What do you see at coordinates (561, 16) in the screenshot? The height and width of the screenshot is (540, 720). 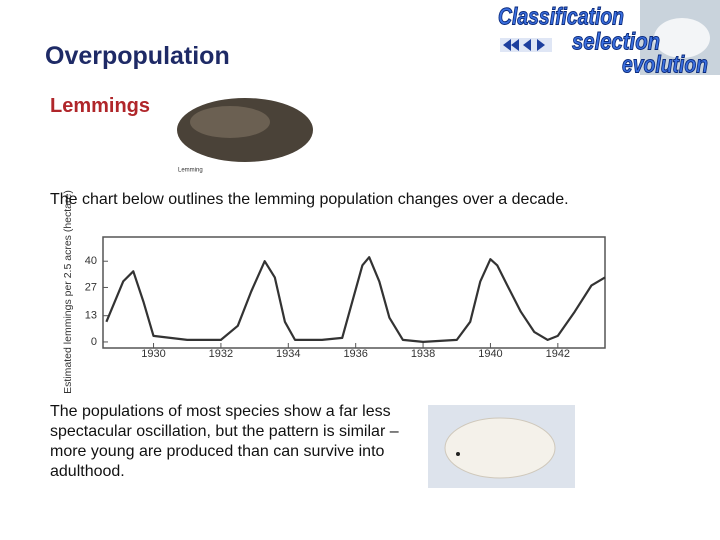 I see `logo-word: Classification` at bounding box center [561, 16].